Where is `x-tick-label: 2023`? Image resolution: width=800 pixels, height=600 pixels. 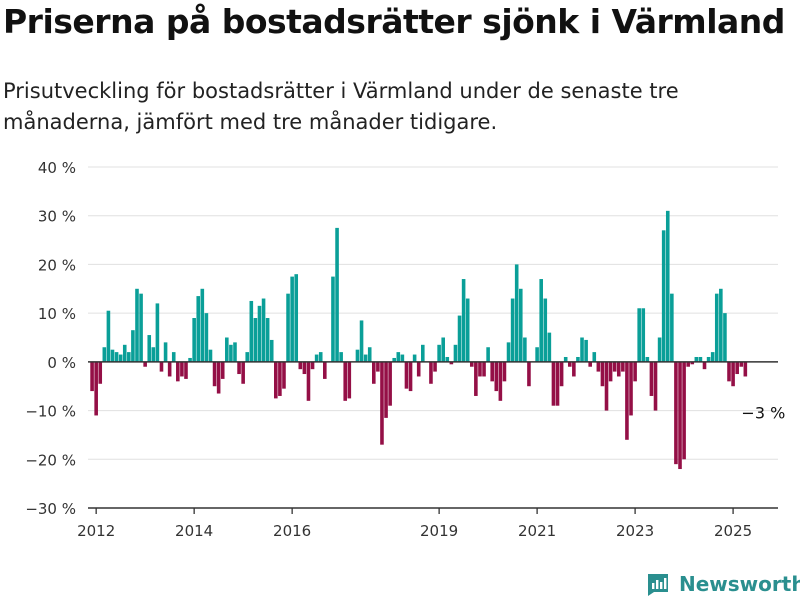
x-tick-label: 2023 is located at coordinates (635, 531).